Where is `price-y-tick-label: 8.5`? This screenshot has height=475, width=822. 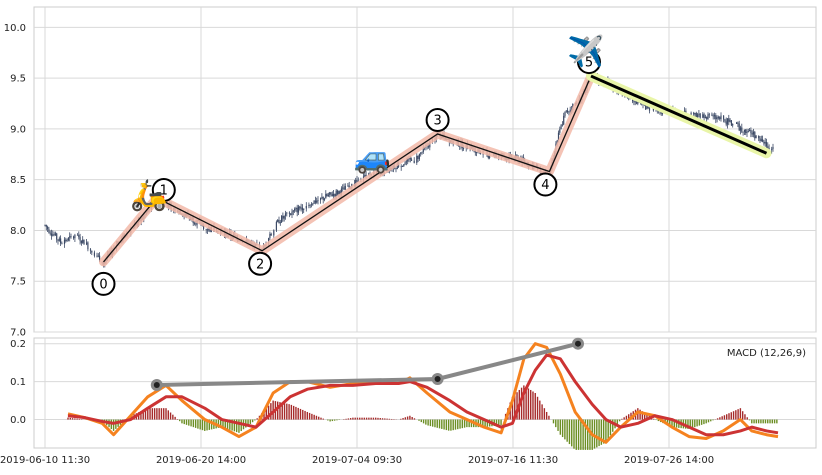
price-y-tick-label: 8.5 is located at coordinates (18, 180).